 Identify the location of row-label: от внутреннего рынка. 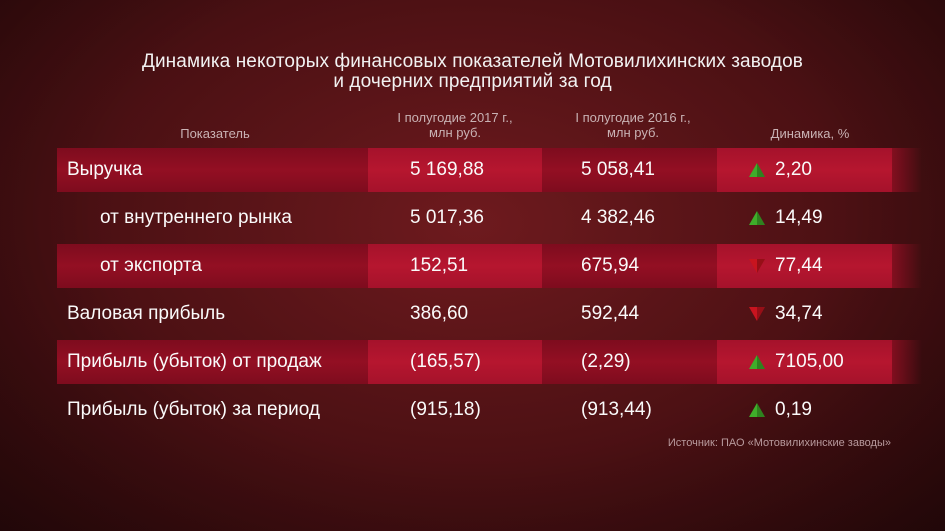
(196, 217).